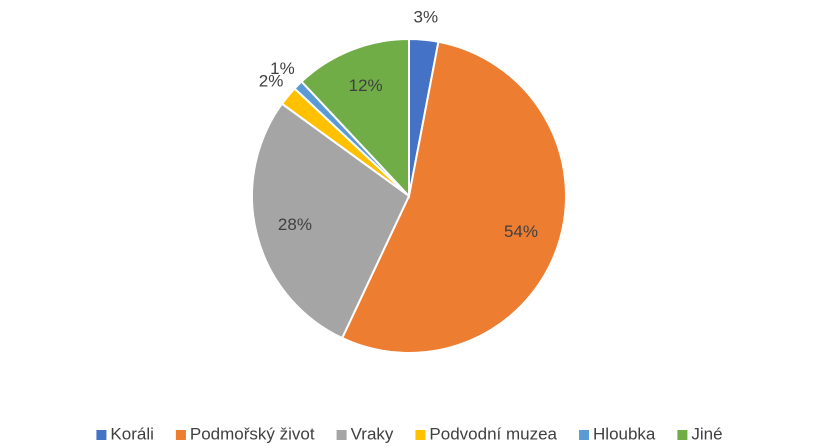  Describe the element at coordinates (493, 433) in the screenshot. I see `legend-label: Podvodní muzea` at that location.